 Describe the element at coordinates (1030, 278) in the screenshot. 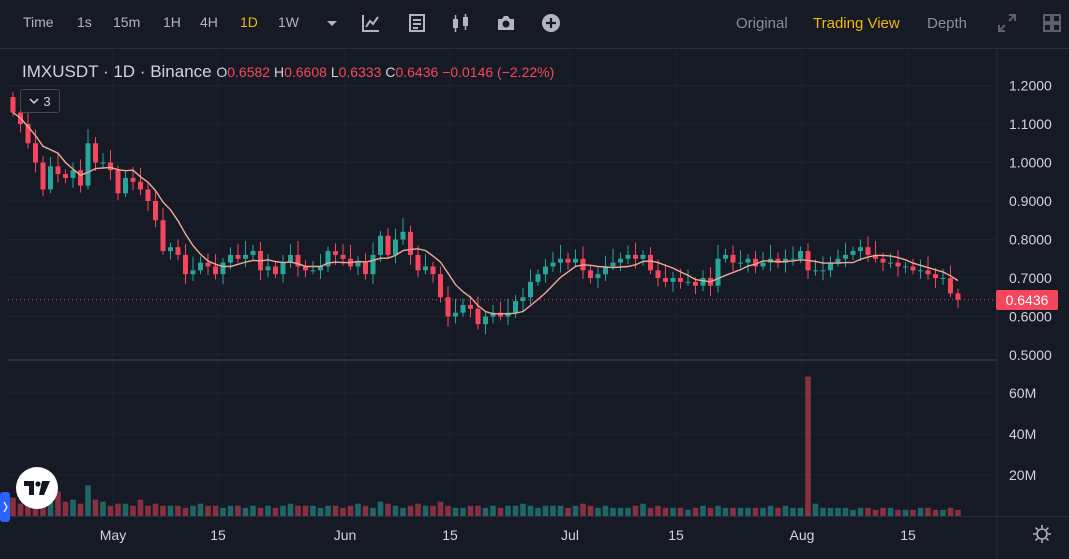

I see `price-tick-label: 0.7000` at that location.